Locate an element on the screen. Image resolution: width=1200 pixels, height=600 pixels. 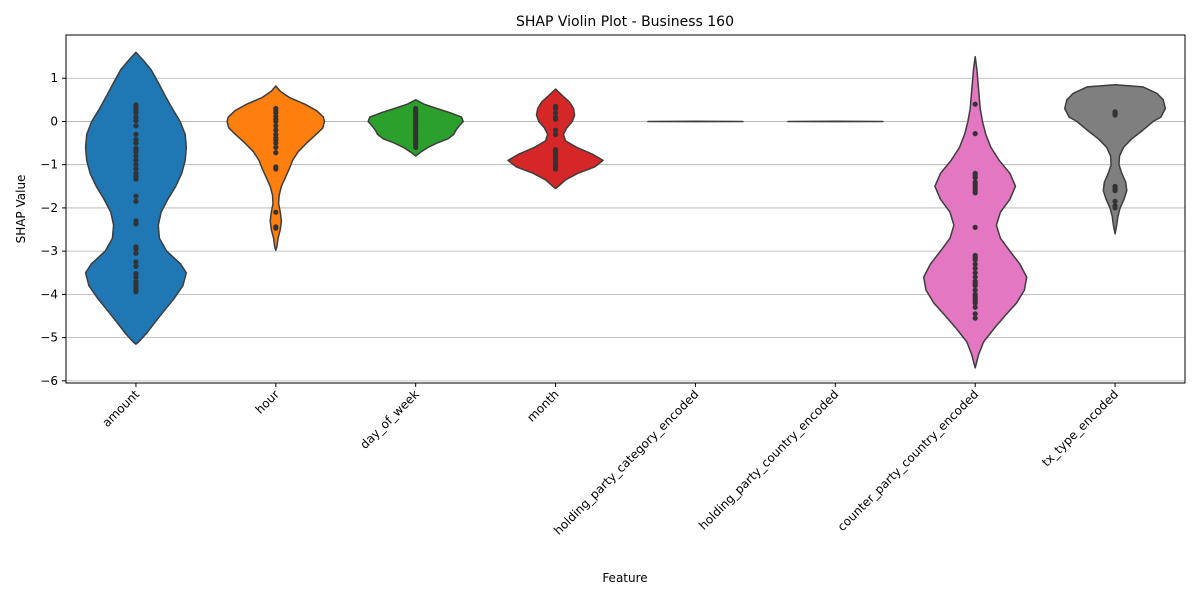
x-tick-label: hour is located at coordinates (267, 401).